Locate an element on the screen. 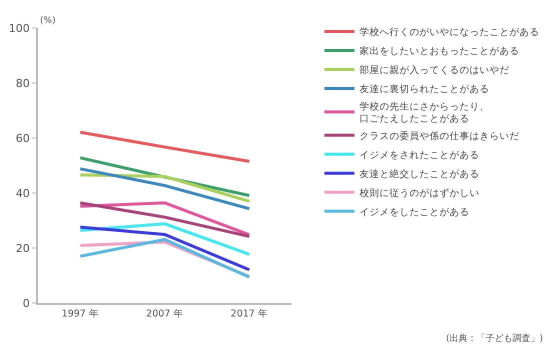 The width and height of the screenshot is (550, 349). y-tick-label: 60 is located at coordinates (23, 138).